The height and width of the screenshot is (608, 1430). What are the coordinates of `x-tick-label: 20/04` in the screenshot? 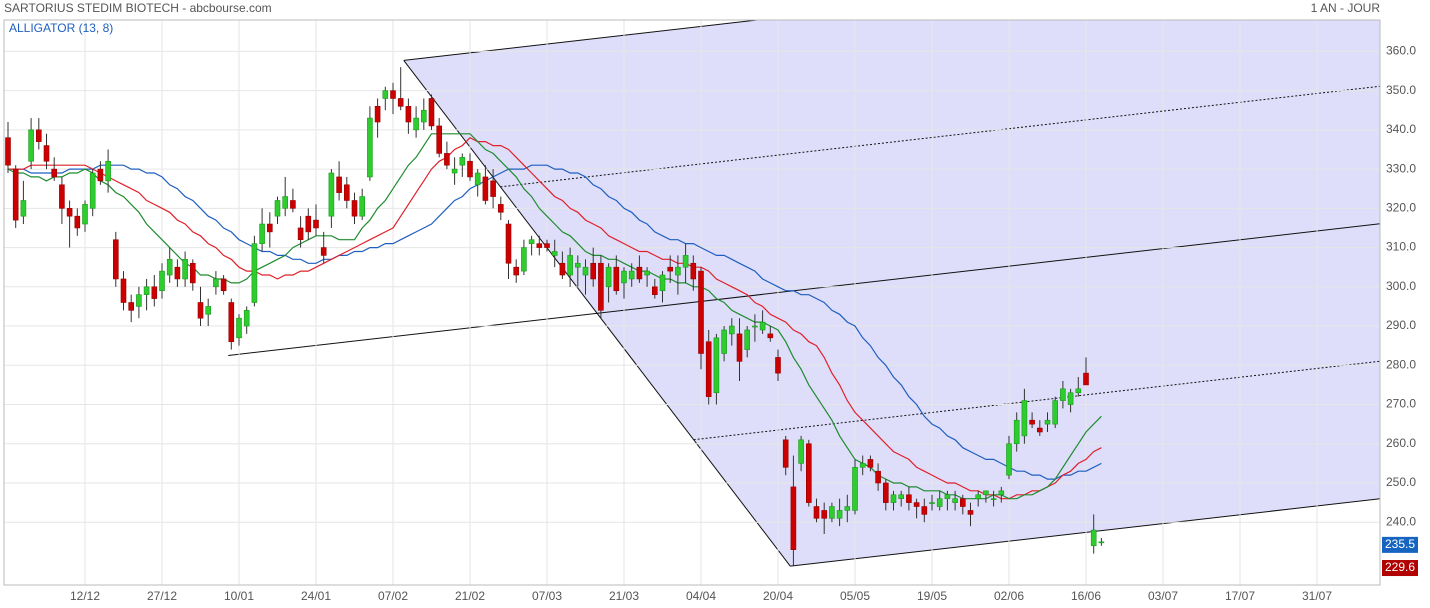 It's located at (778, 596).